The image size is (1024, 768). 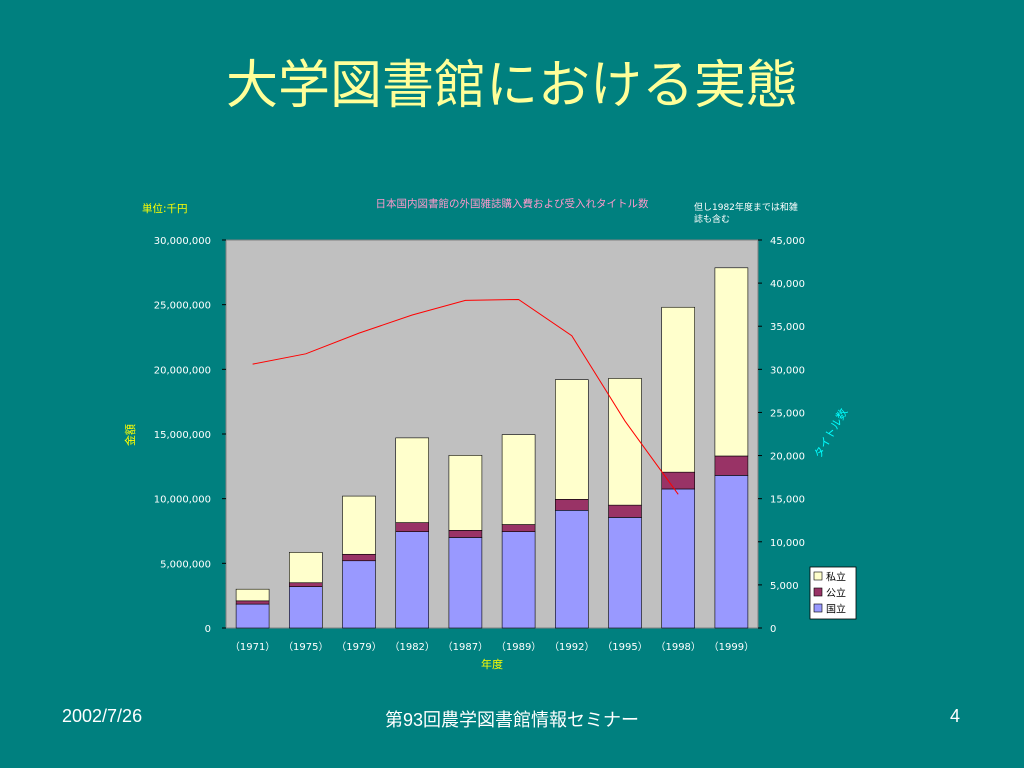 I want to click on x-tick-label: （1989）, so click(x=518, y=647).